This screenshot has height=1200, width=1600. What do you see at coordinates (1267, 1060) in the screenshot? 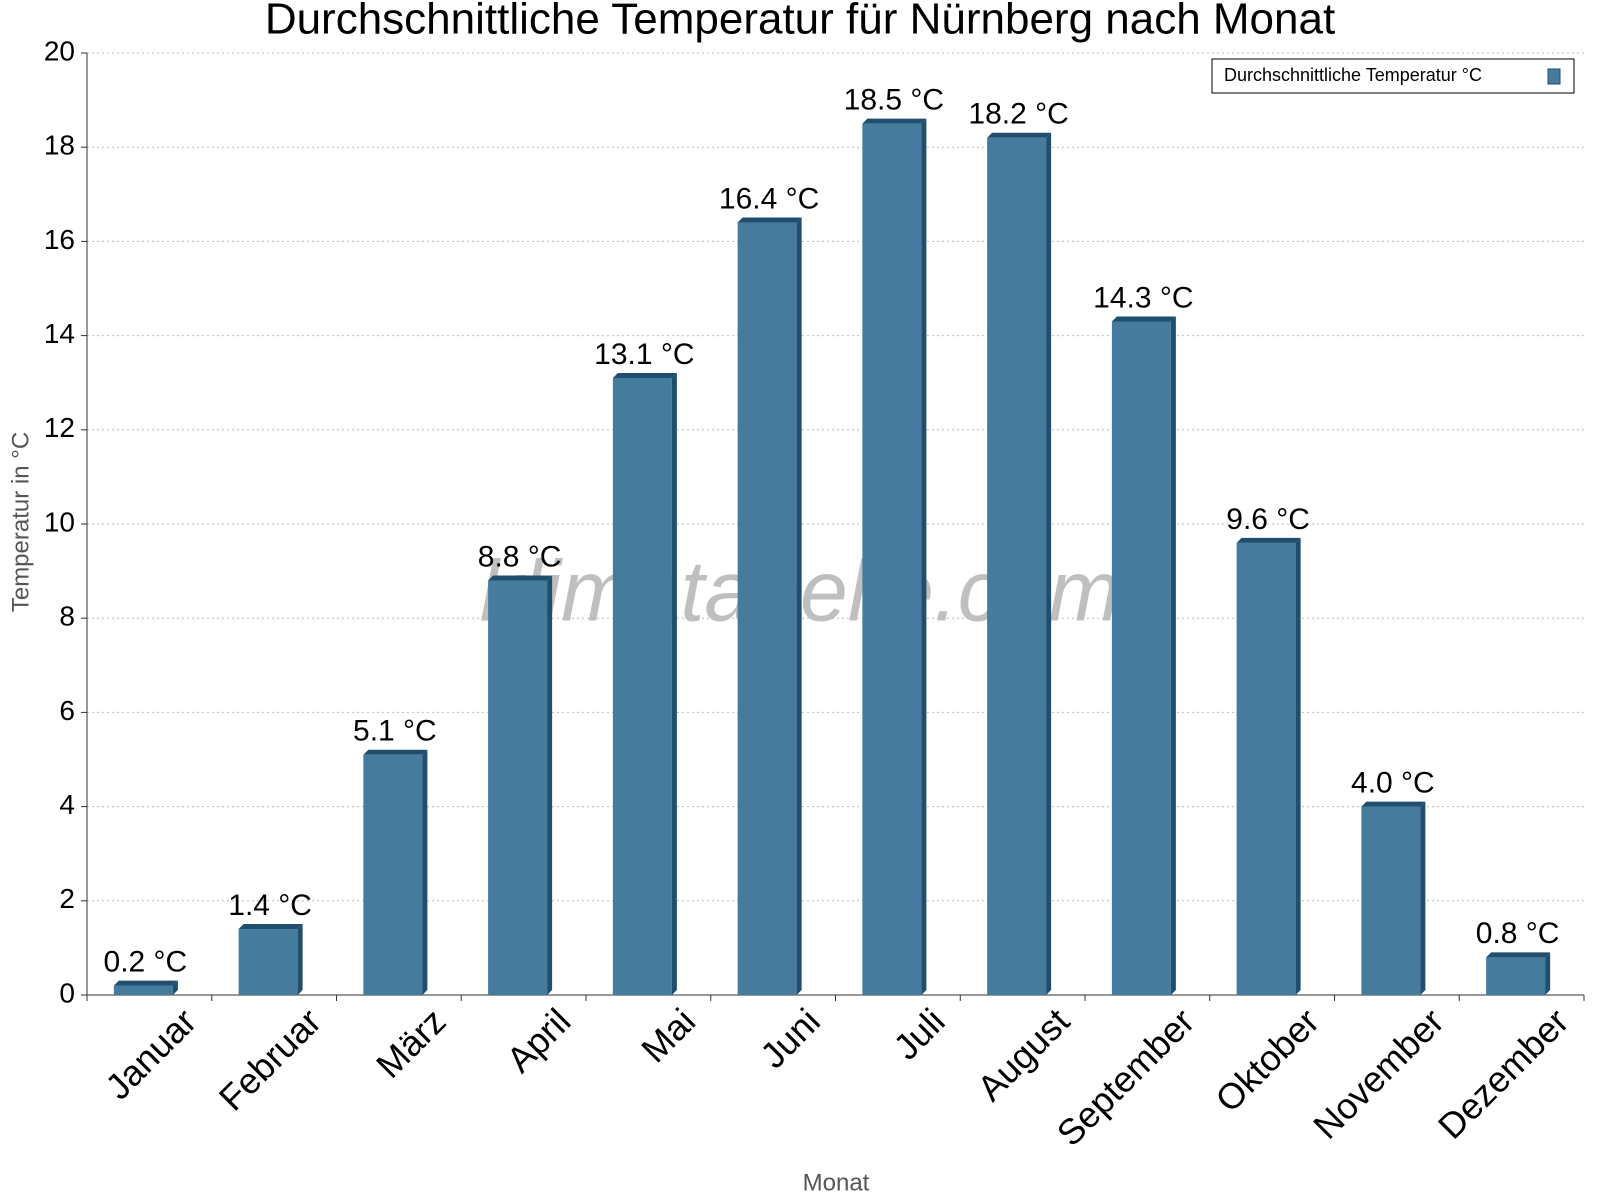
I see `x-tick-label: Oktober` at bounding box center [1267, 1060].